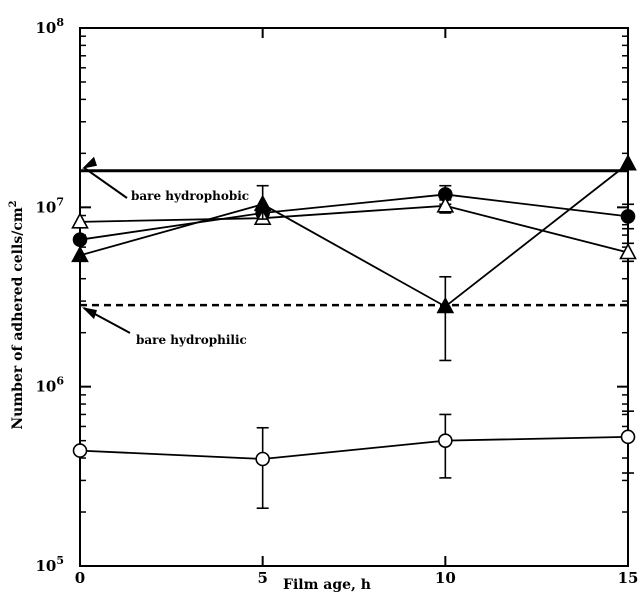 This screenshot has height=593, width=641. Describe the element at coordinates (445, 578) in the screenshot. I see `x-tick-label: 10` at that location.